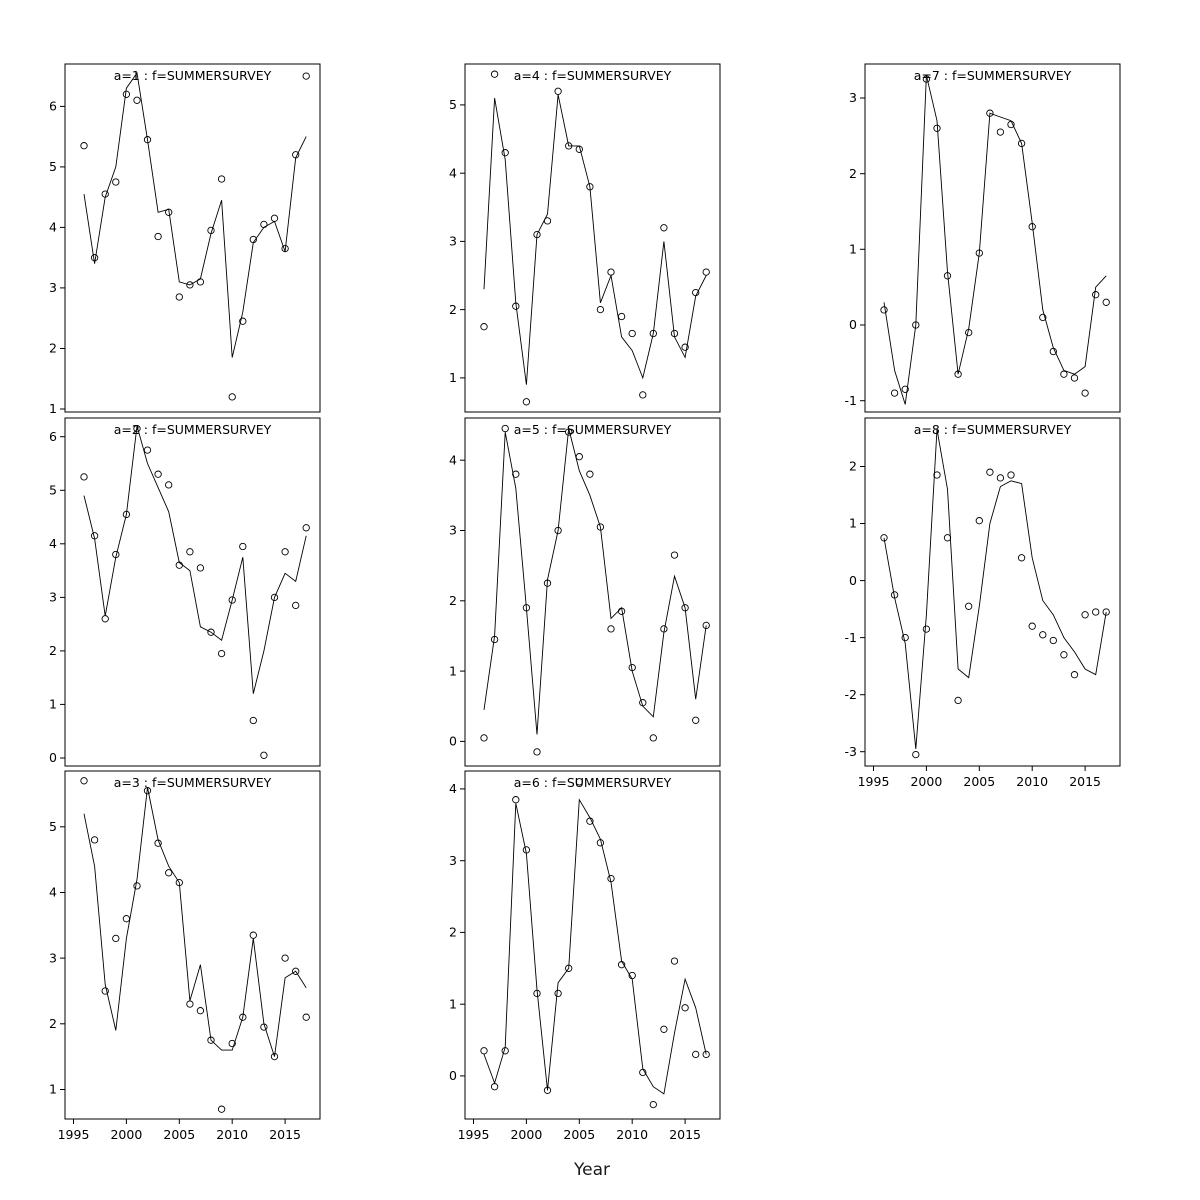  What do you see at coordinates (193, 75) in the screenshot?
I see `panel-title: a=1 : f=SUMMERSURVEY` at bounding box center [193, 75].